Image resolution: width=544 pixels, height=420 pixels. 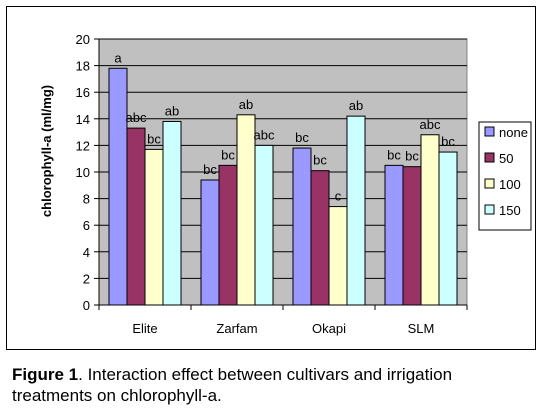 I want to click on legend: none 50 100 150, so click(x=505, y=176).